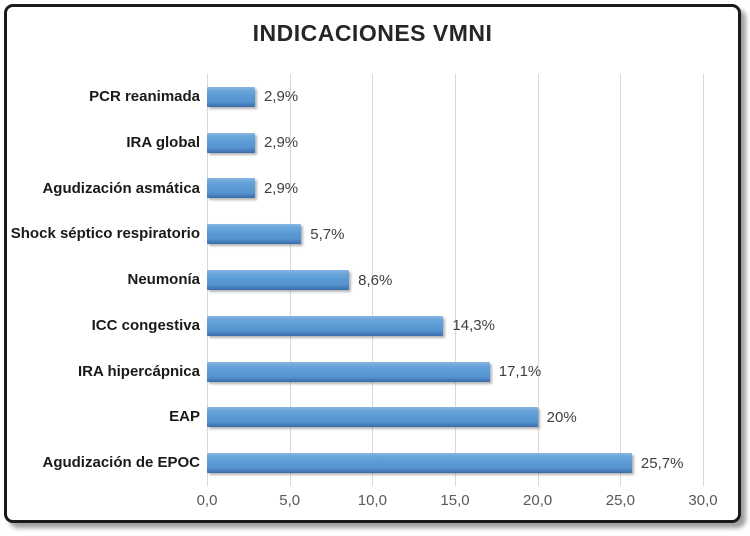  What do you see at coordinates (163, 280) in the screenshot?
I see `category-label: Neumonía` at bounding box center [163, 280].